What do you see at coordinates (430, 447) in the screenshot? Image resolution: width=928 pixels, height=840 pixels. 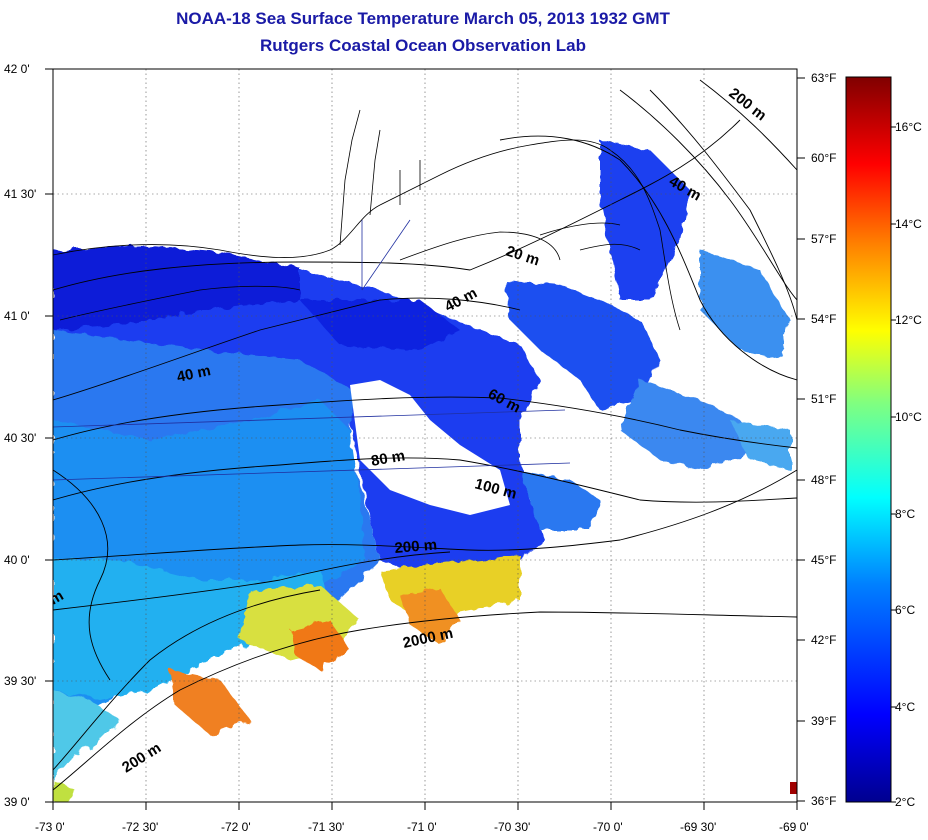 I see `cloud-gap` at bounding box center [430, 447].